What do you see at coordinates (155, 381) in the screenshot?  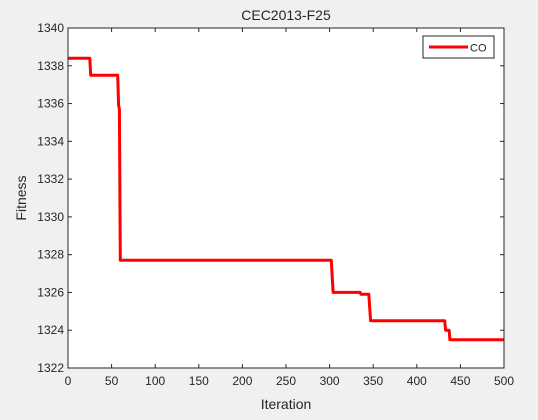 I see `x-tick-label: 100` at bounding box center [155, 381].